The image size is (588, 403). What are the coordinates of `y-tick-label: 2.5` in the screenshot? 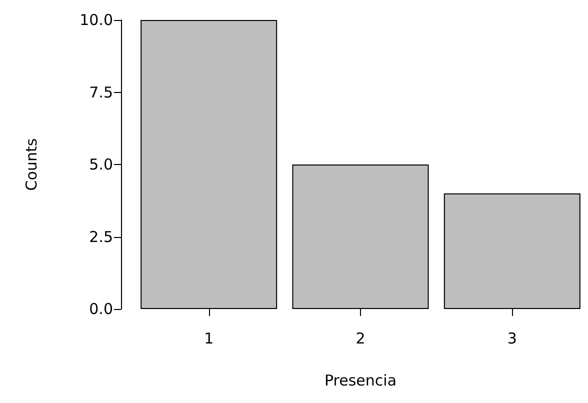 It's located at (101, 237).